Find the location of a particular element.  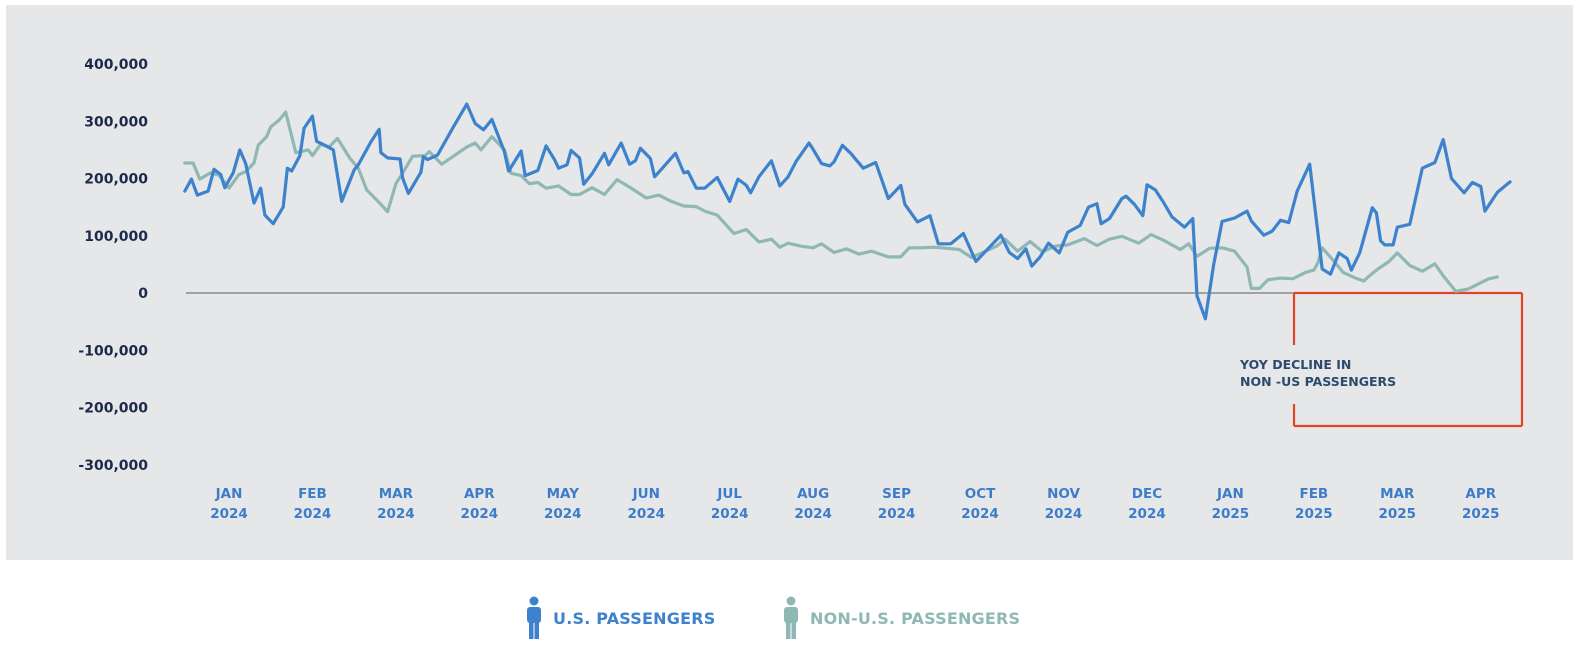

x-tick-label: OCT 2024 is located at coordinates (980, 504).